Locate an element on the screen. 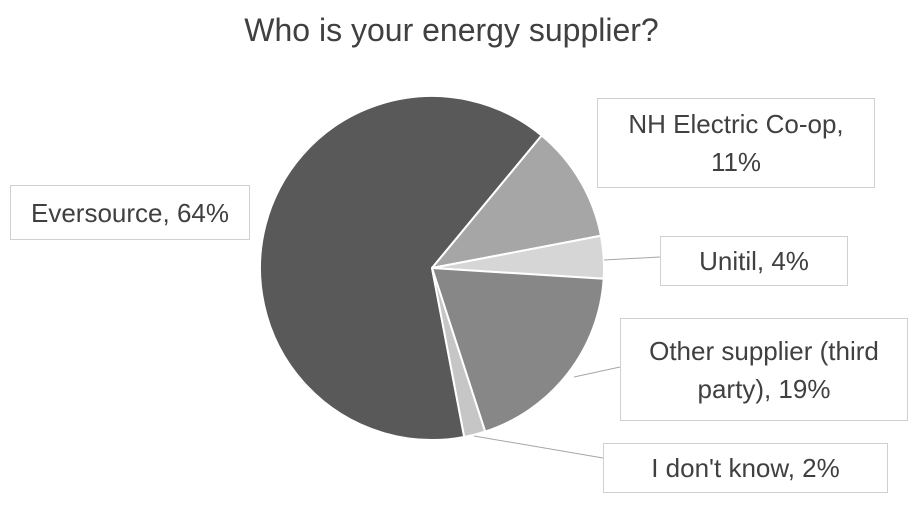 The width and height of the screenshot is (915, 517). data-label-text: Eversource, 64% is located at coordinates (130, 212).